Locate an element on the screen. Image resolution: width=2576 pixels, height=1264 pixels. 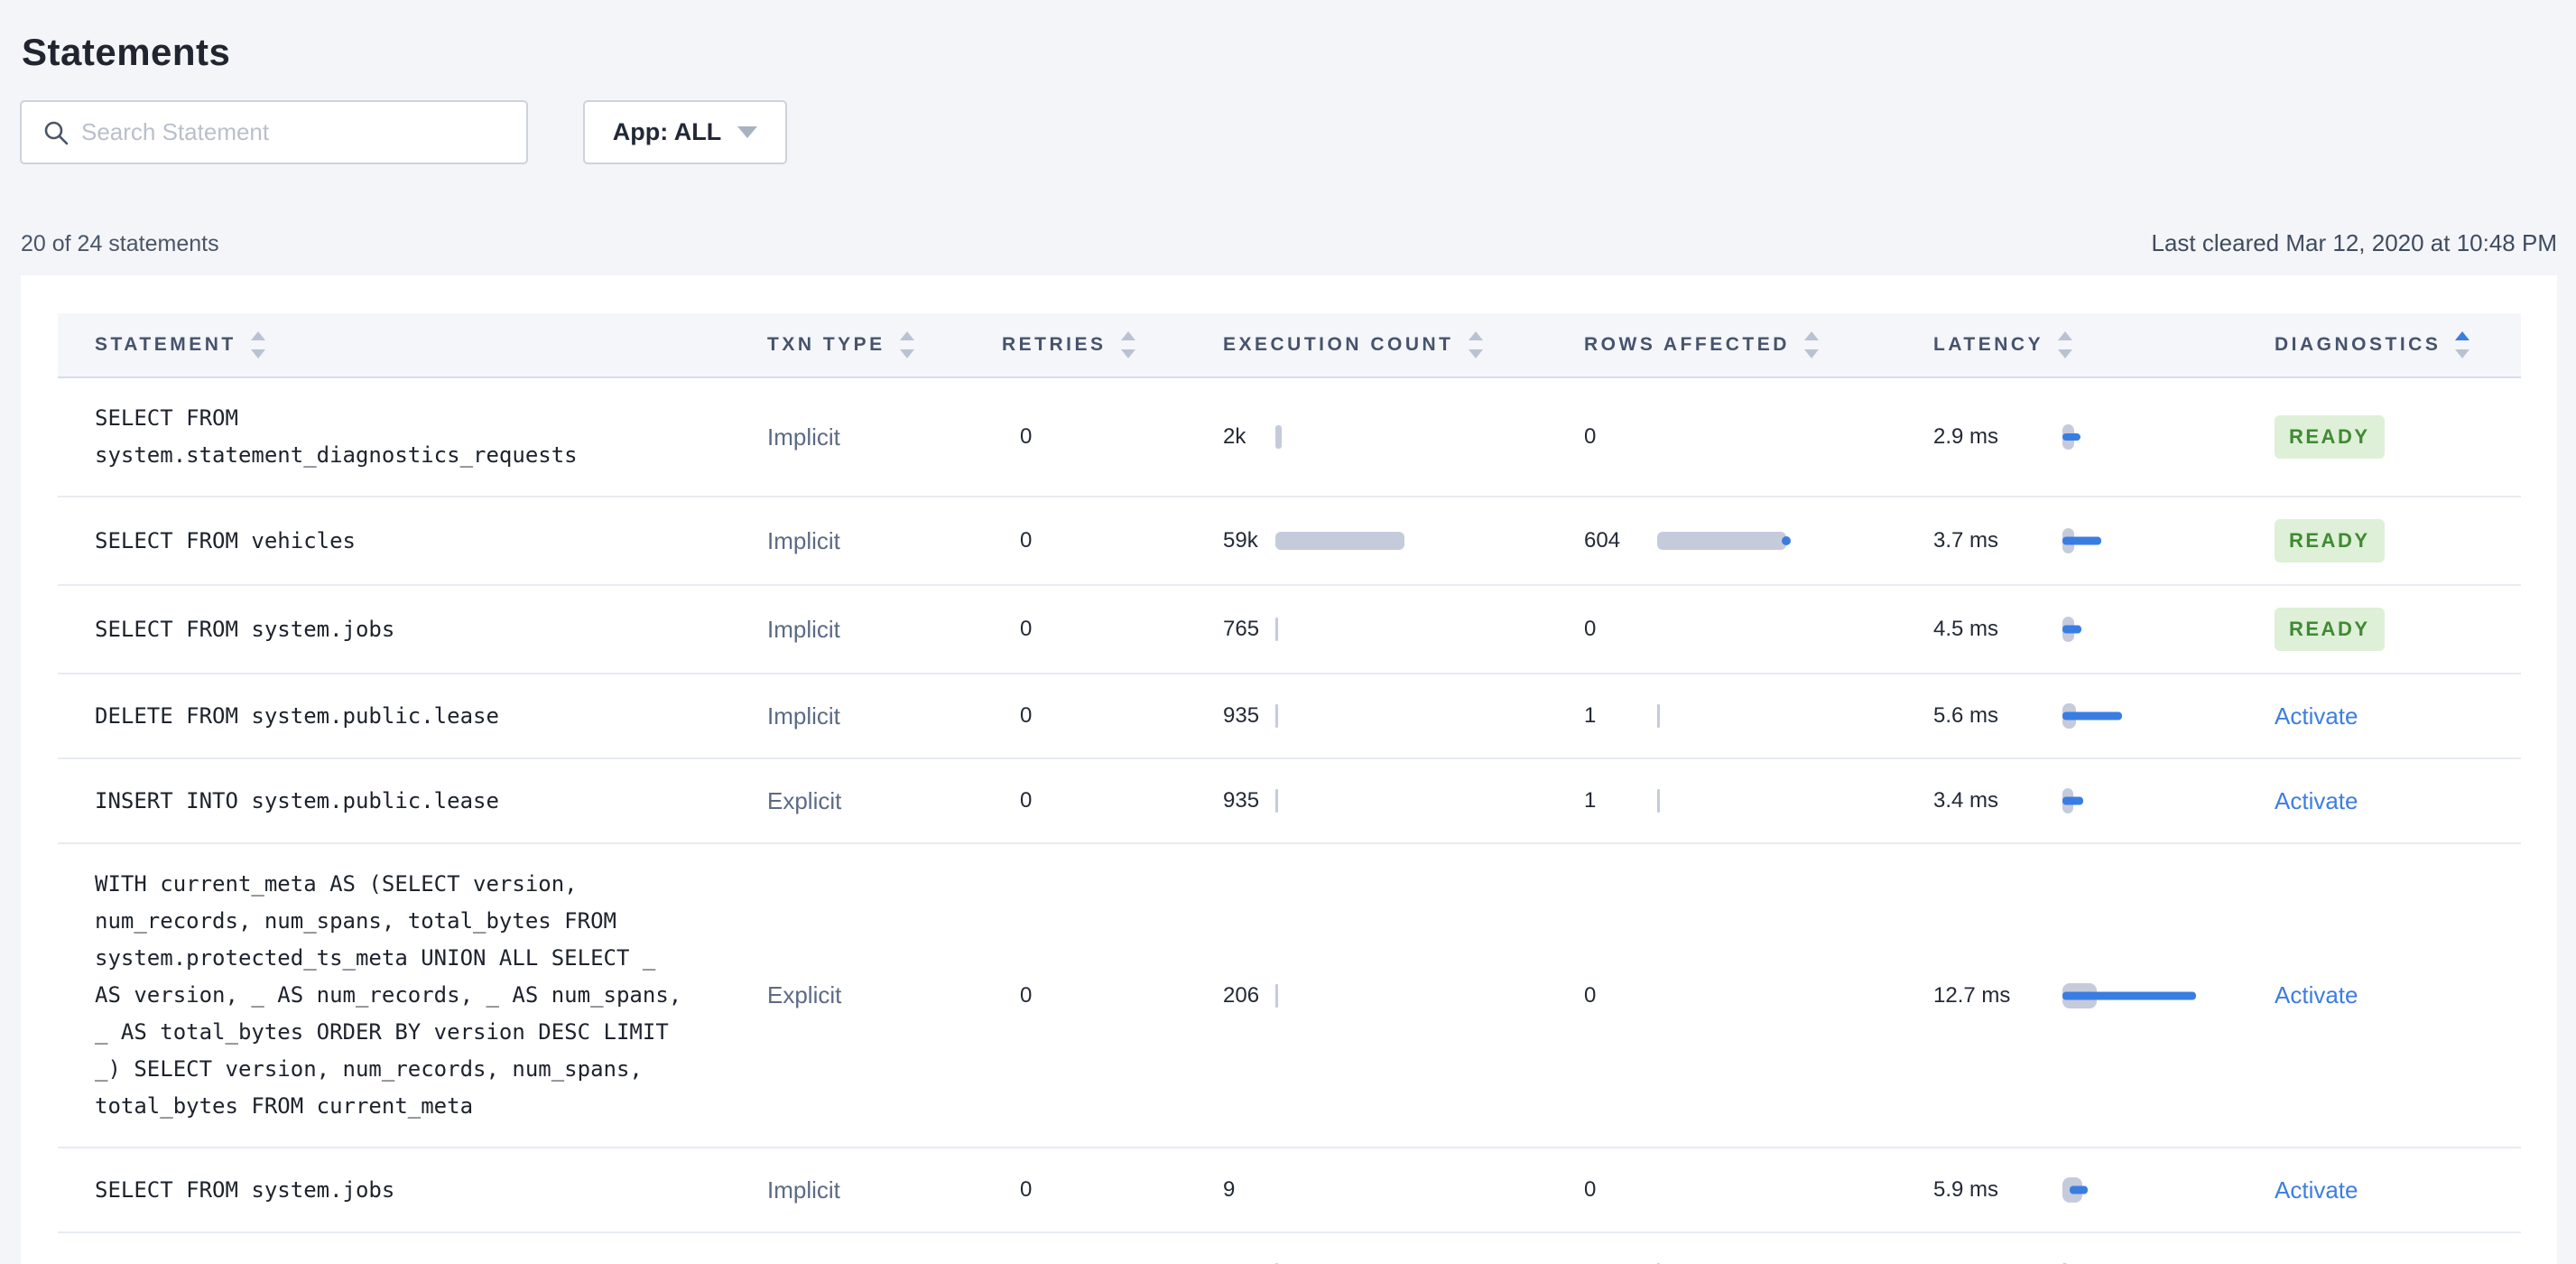
statement-text: INSERT INTO system.public.lease is located at coordinates (297, 800).